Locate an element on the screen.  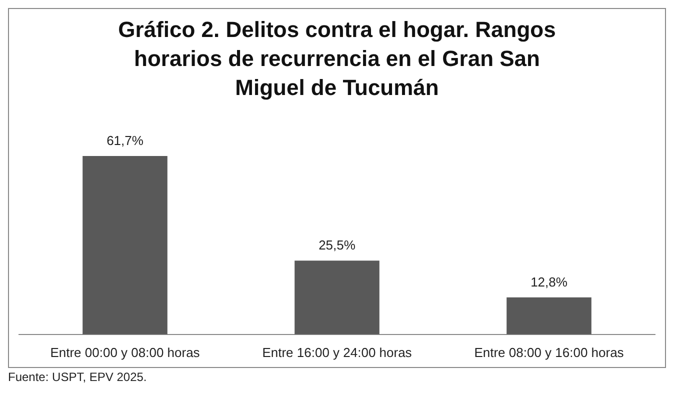
chart-title: Gráfico 2. Delitos contra el hogar. Rangos horarios de recurrencia en el Gran San Miguel de Tucumán is located at coordinates (337, 59).